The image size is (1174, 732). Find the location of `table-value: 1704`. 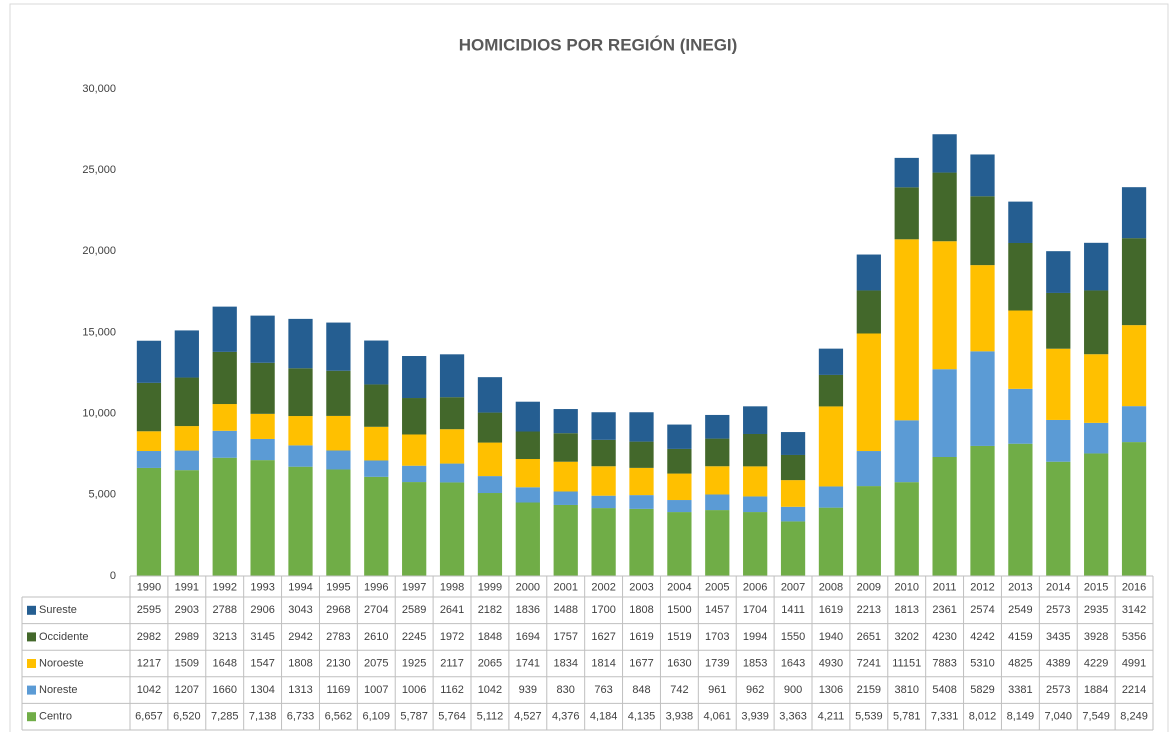

table-value: 1704 is located at coordinates (755, 610).